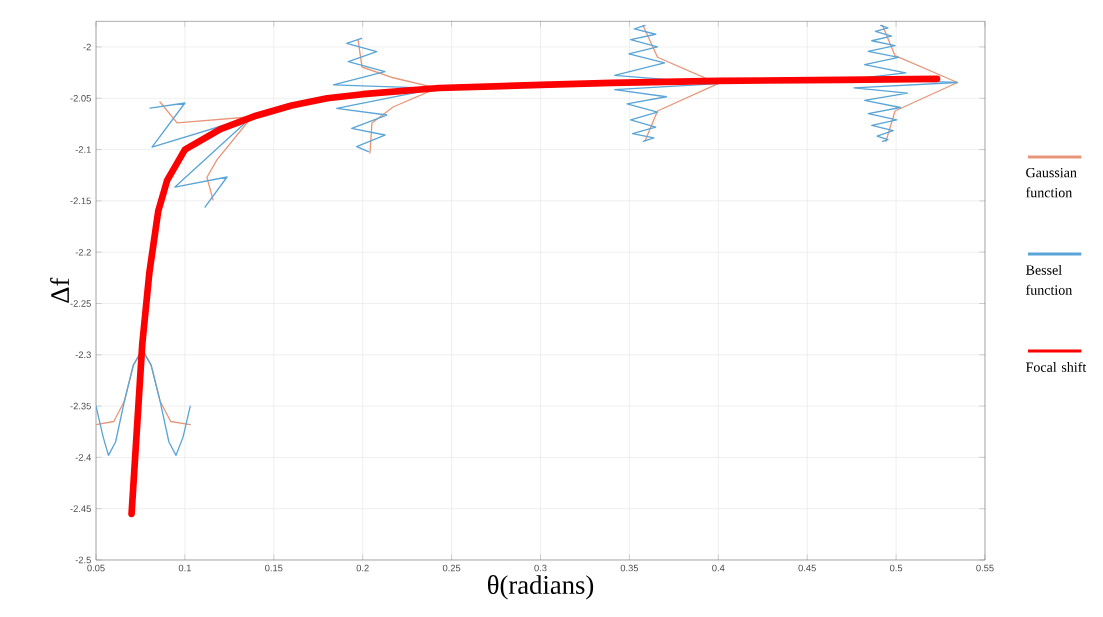 Image resolution: width=1103 pixels, height=617 pixels. Describe the element at coordinates (629, 568) in the screenshot. I see `x-tick-label: 0.35` at that location.